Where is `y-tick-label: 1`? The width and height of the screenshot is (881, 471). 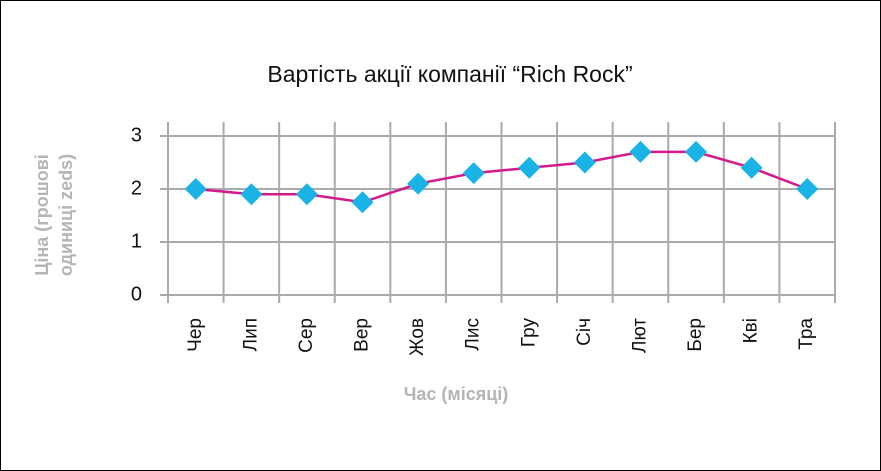 y-tick-label: 1 is located at coordinates (136, 241).